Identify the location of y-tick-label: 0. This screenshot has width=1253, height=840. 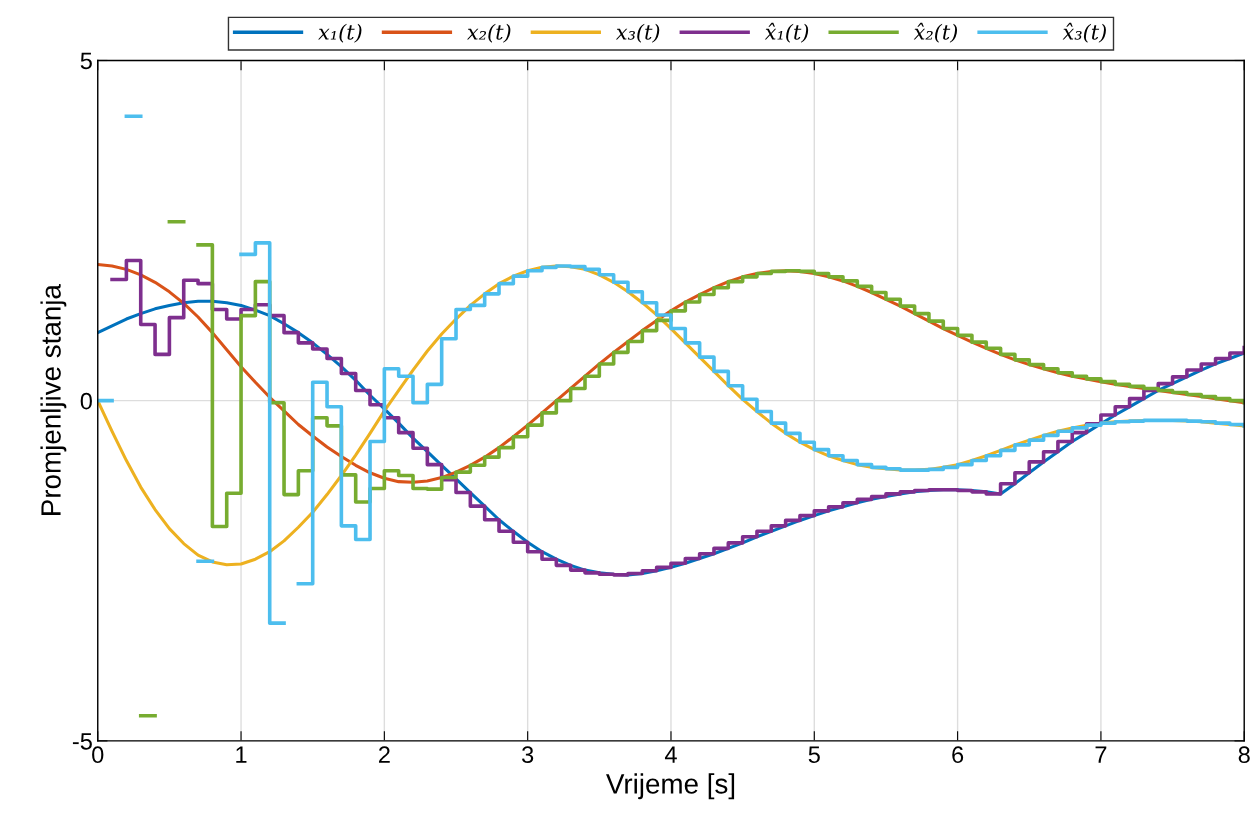
(86, 401).